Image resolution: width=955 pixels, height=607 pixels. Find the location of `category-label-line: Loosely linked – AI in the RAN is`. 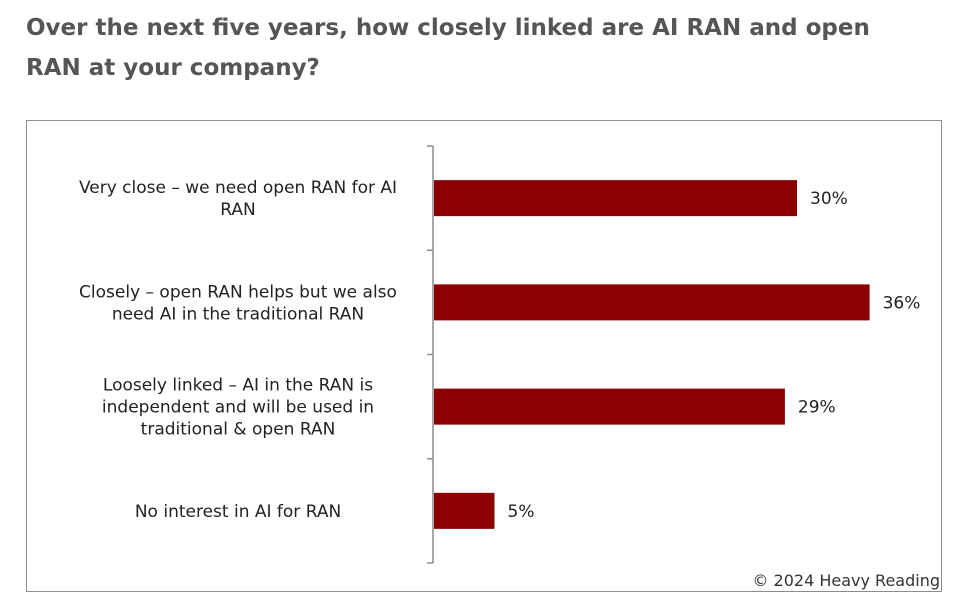

category-label-line: Loosely linked – AI in the RAN is is located at coordinates (238, 386).